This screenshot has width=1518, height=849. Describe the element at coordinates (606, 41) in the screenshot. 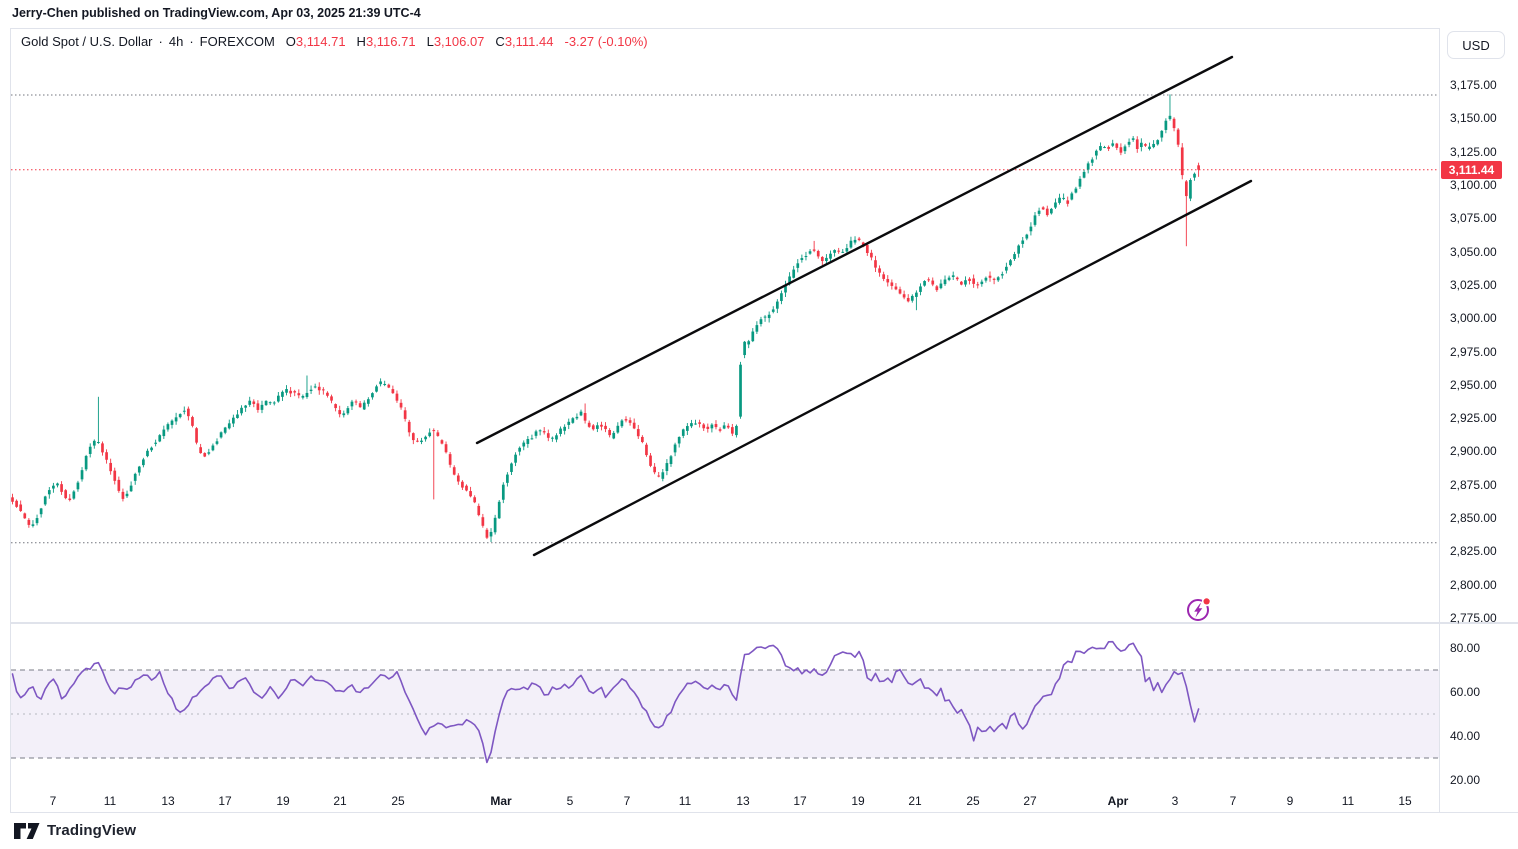

I see `change-label: -3.27 (-0.10%)` at that location.